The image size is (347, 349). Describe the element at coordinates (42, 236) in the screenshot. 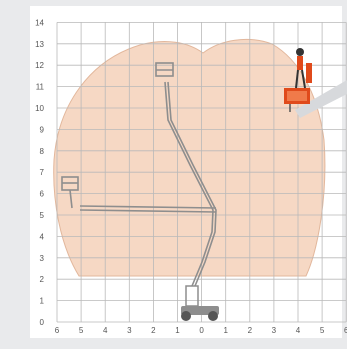

I see `y-tick-label: 4` at that location.